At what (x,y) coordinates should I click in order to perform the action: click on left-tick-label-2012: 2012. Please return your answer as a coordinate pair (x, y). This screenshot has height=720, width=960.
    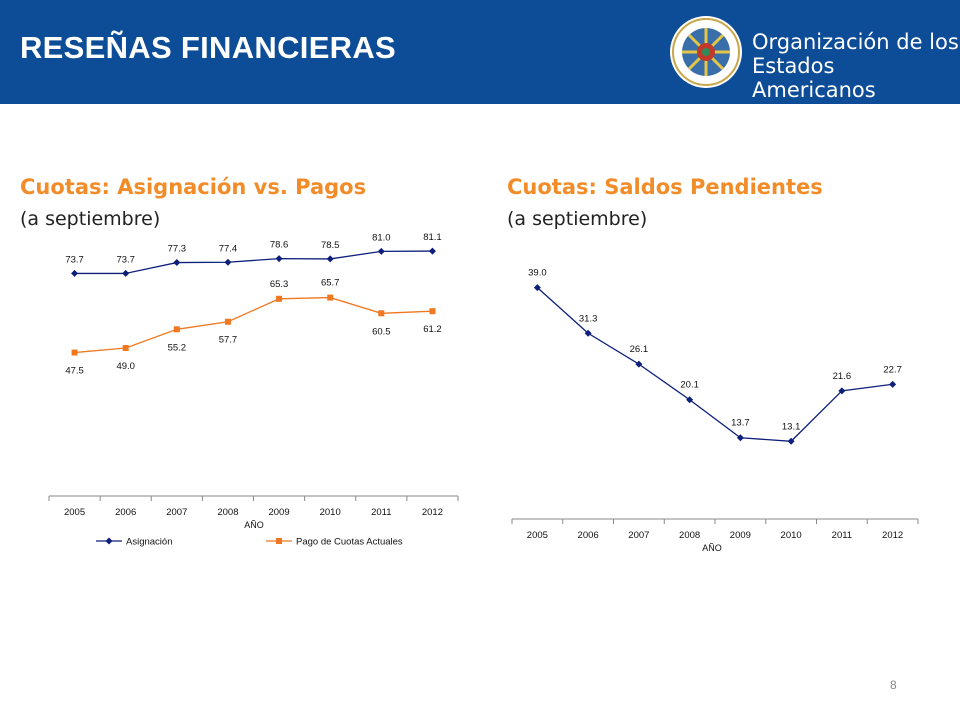
    Looking at the image, I should click on (432, 512).